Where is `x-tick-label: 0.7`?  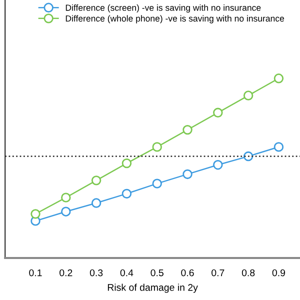 x-tick-label: 0.7 is located at coordinates (218, 272).